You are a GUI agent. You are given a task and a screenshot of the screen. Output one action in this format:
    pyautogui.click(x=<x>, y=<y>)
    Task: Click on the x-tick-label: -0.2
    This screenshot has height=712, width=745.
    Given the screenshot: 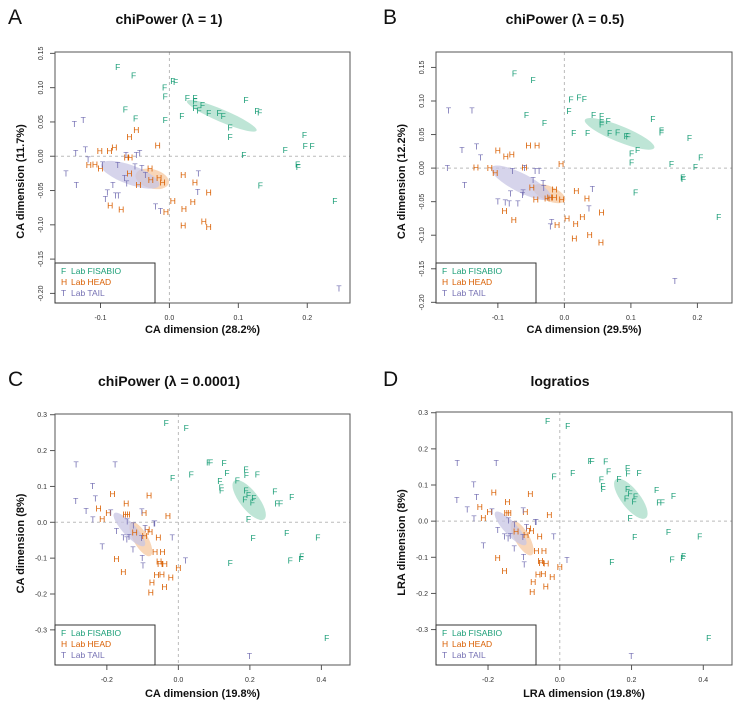 What is the action you would take?
    pyautogui.click(x=107, y=680)
    